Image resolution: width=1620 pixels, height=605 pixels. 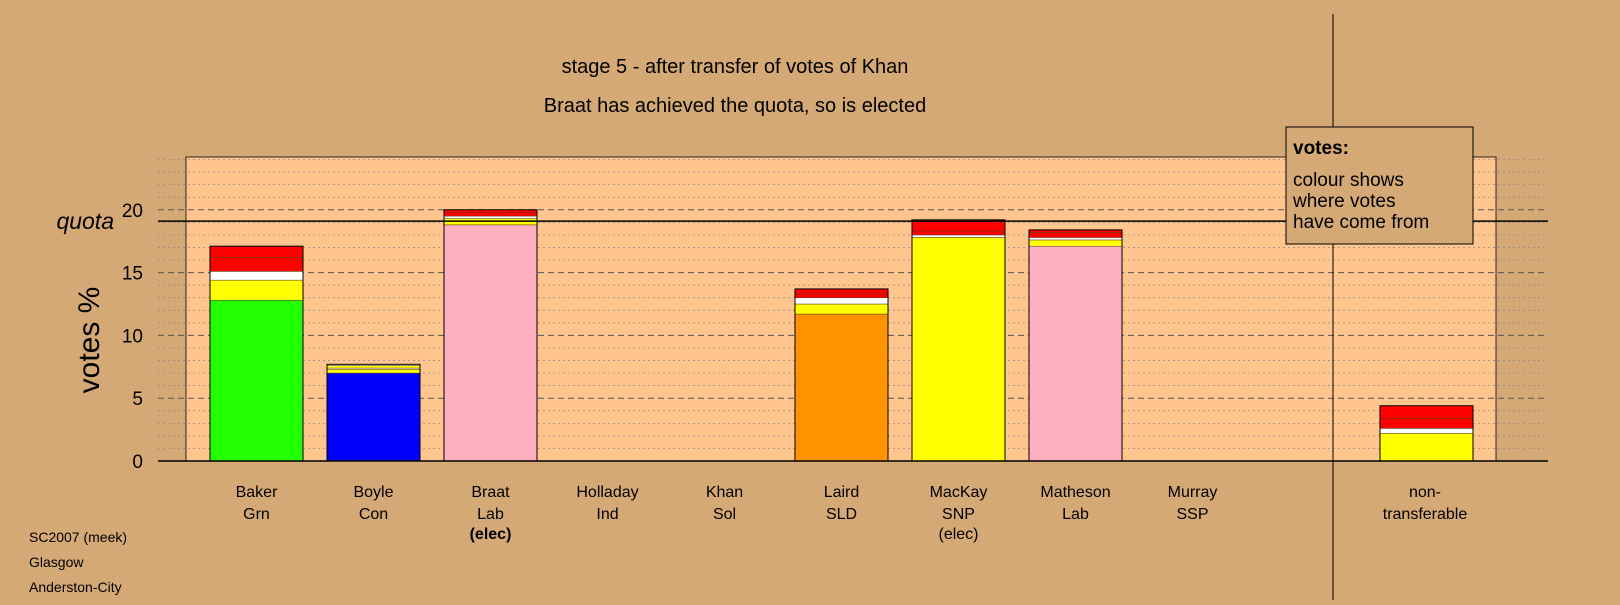 I want to click on y-tick-labels: 0 5 10 15 20, so click(x=132, y=337).